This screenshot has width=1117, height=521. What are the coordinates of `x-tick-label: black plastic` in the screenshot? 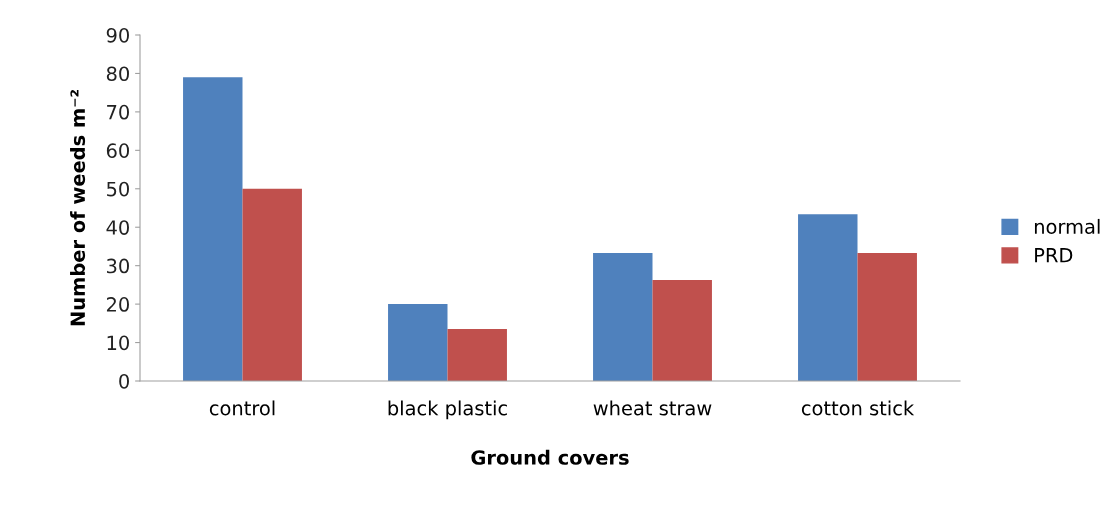 It's located at (447, 410).